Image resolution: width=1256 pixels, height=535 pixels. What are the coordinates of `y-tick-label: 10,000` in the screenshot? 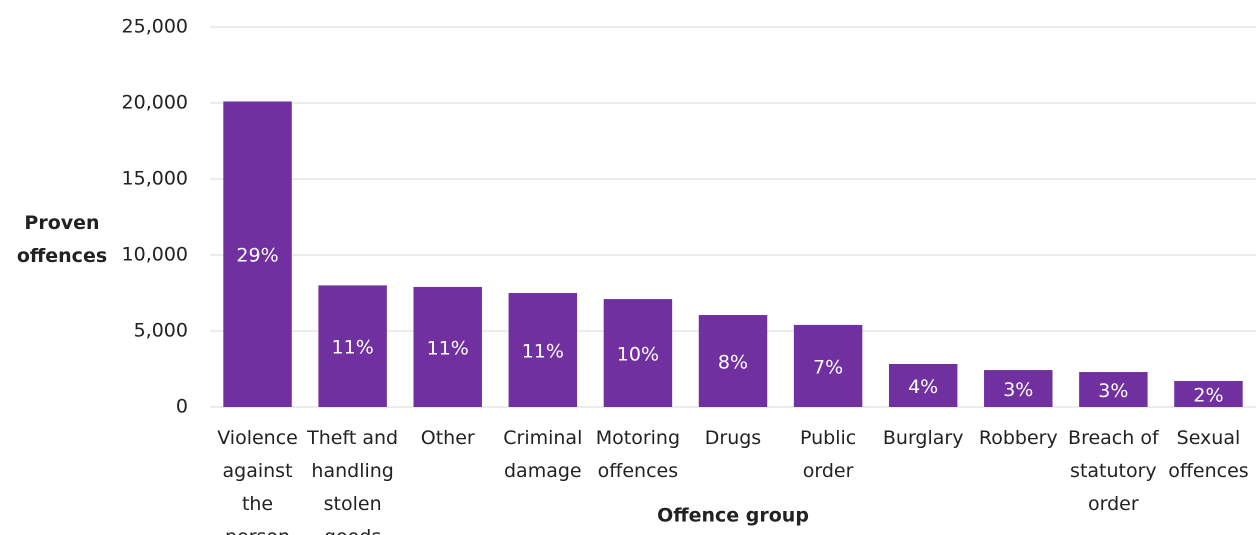 It's located at (155, 255).